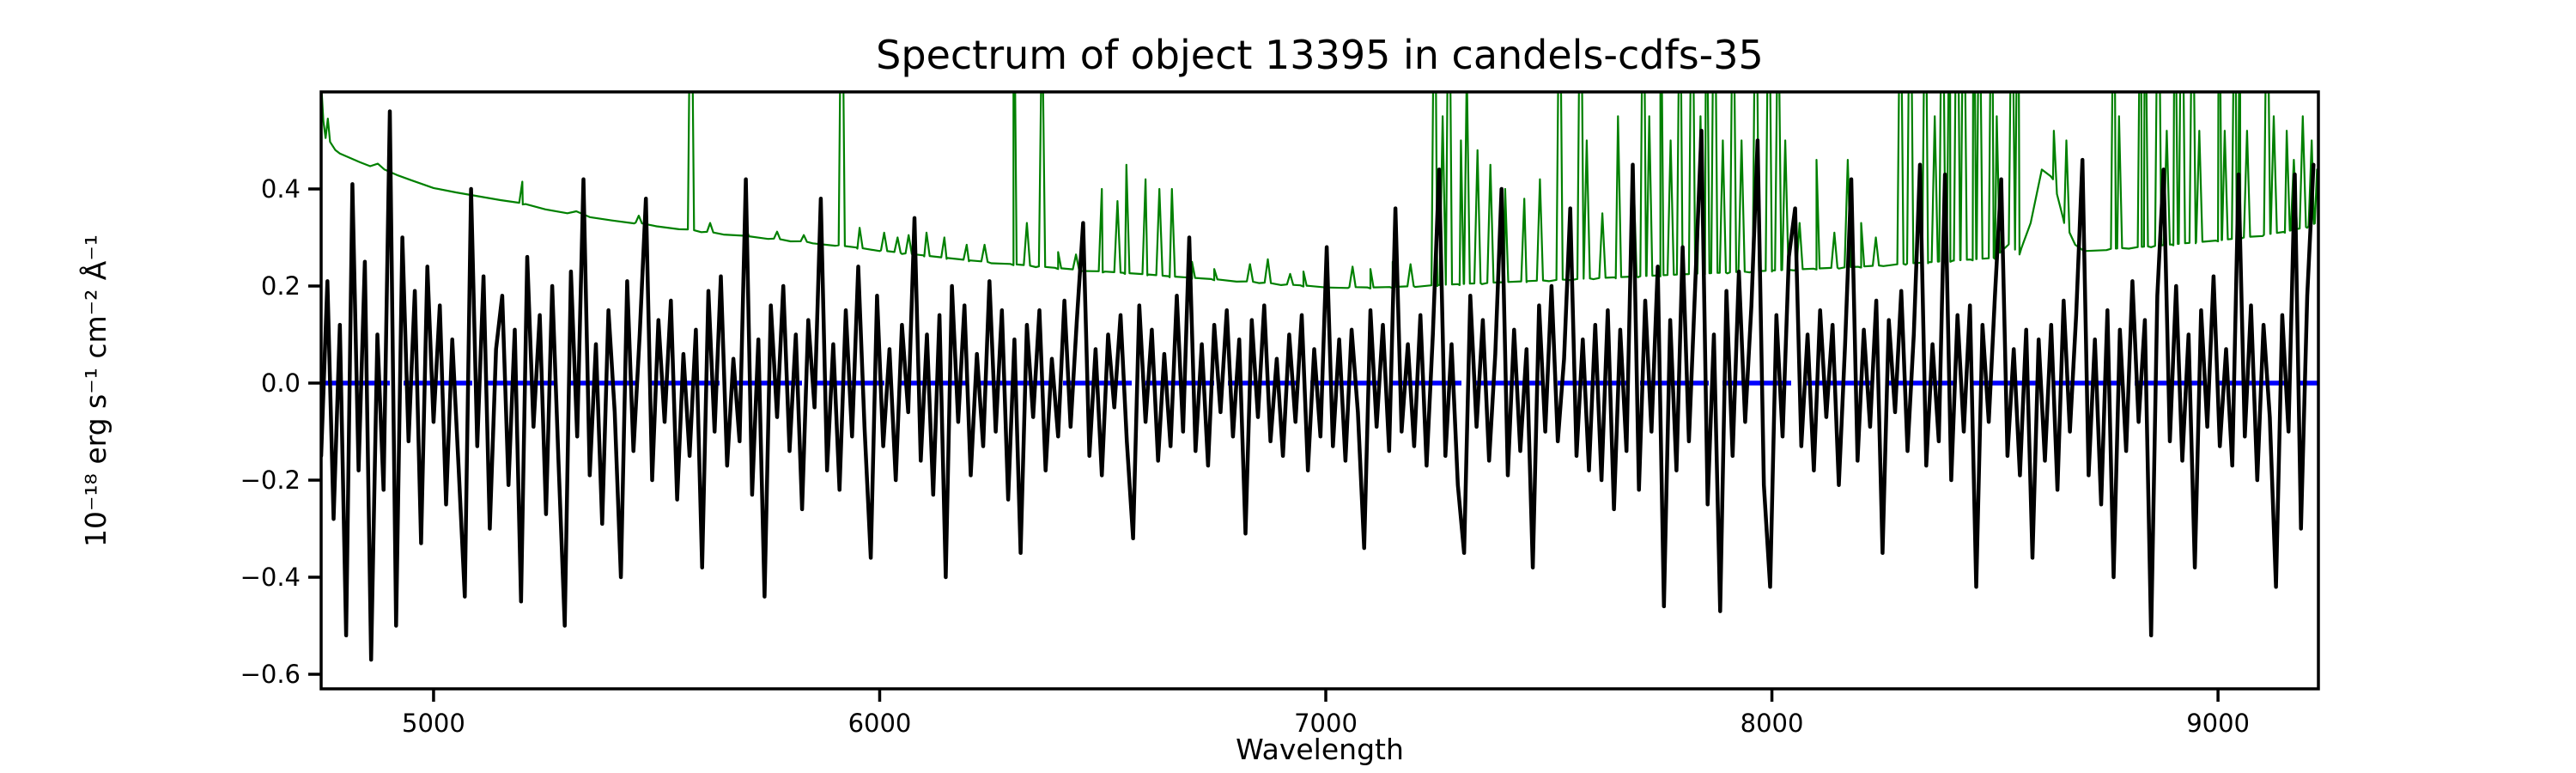  What do you see at coordinates (2218, 723) in the screenshot?
I see `x-tick-label: 9000` at bounding box center [2218, 723].